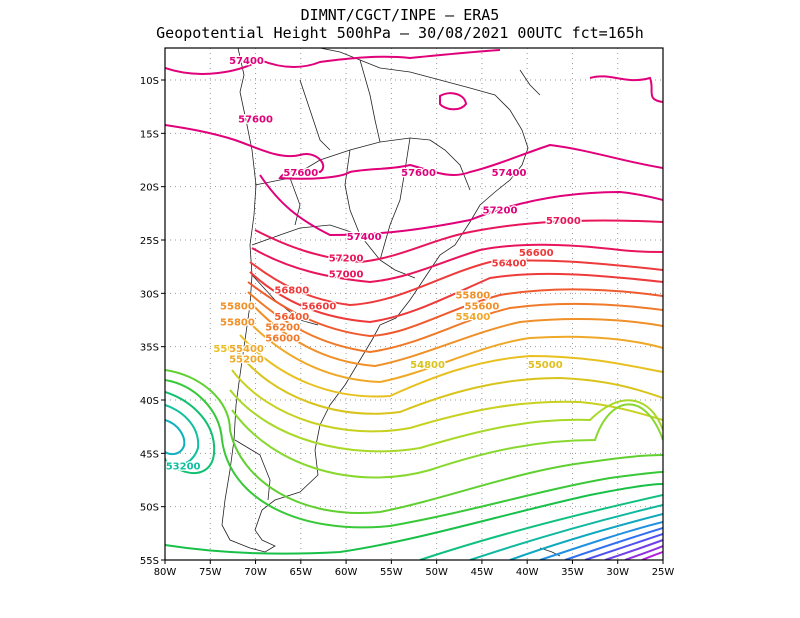 The image size is (800, 618). Describe the element at coordinates (301, 572) in the screenshot. I see `lon-tick-label: 65W` at that location.